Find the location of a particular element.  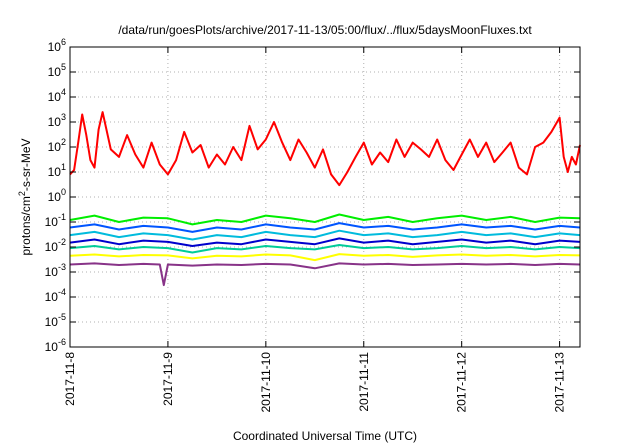

y-tick-label: 10⁵ is located at coordinates (57, 70).